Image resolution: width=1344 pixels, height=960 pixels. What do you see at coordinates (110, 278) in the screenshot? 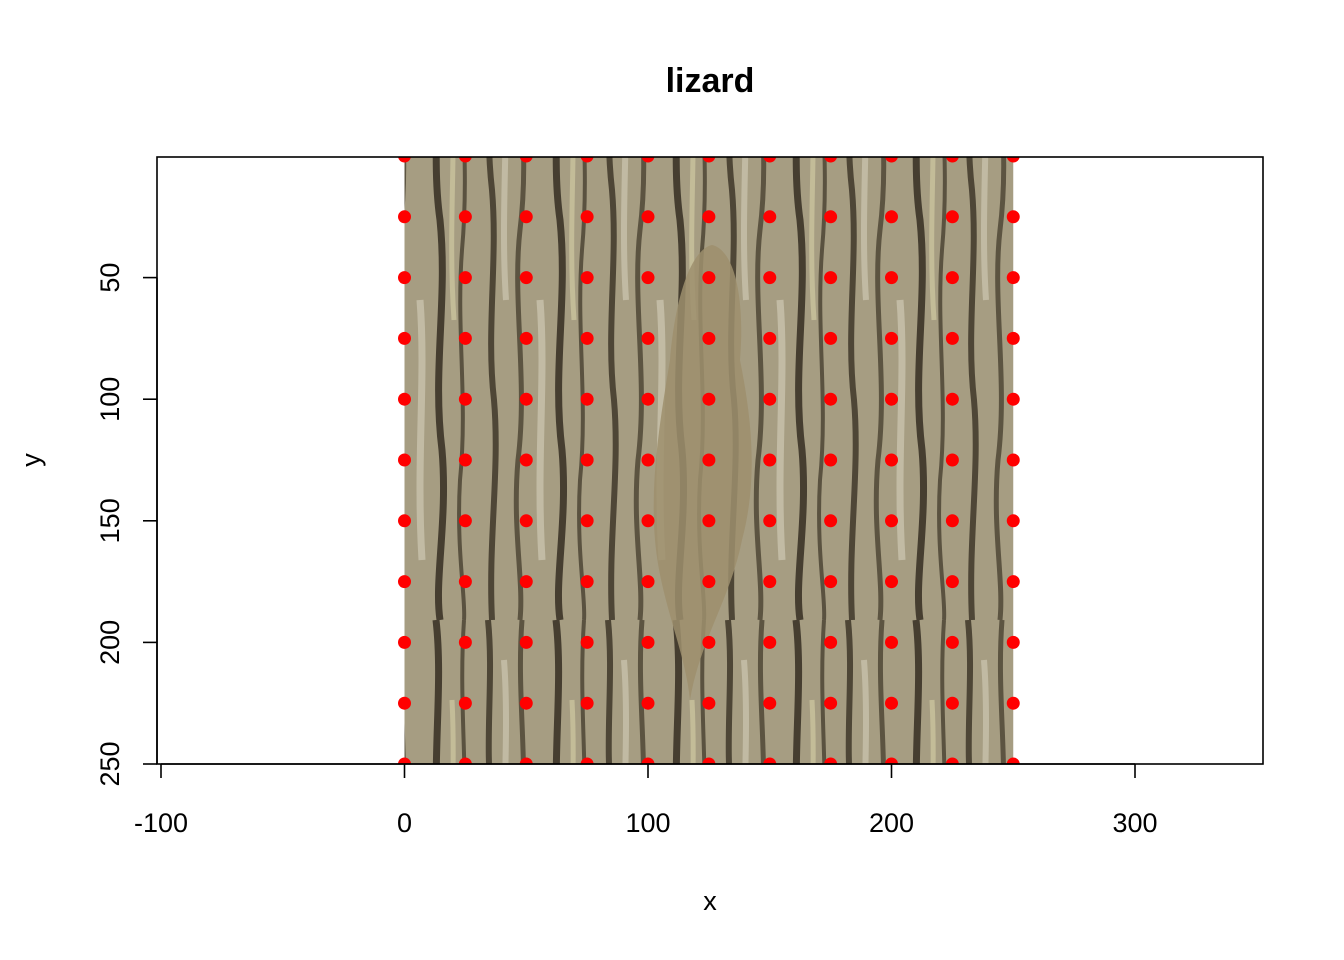
I see `y-tick-label: 50` at bounding box center [110, 278].